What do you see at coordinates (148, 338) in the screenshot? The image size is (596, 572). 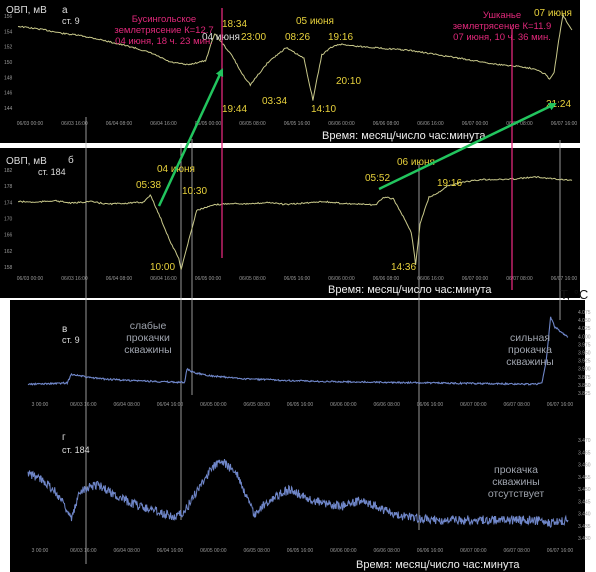 I see `pump-label: прокачки` at bounding box center [148, 338].